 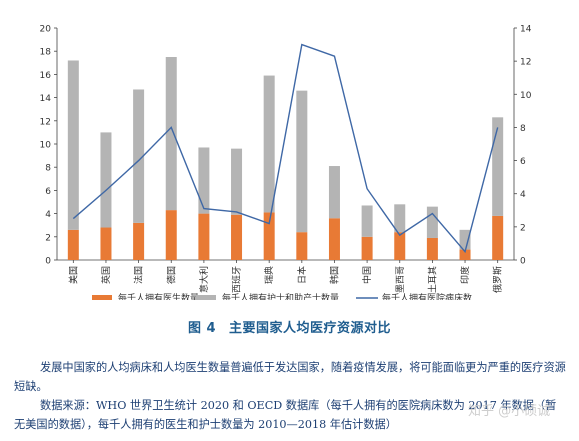 What do you see at coordinates (523, 162) in the screenshot?
I see `y-tick-label-right: 6` at bounding box center [523, 162].